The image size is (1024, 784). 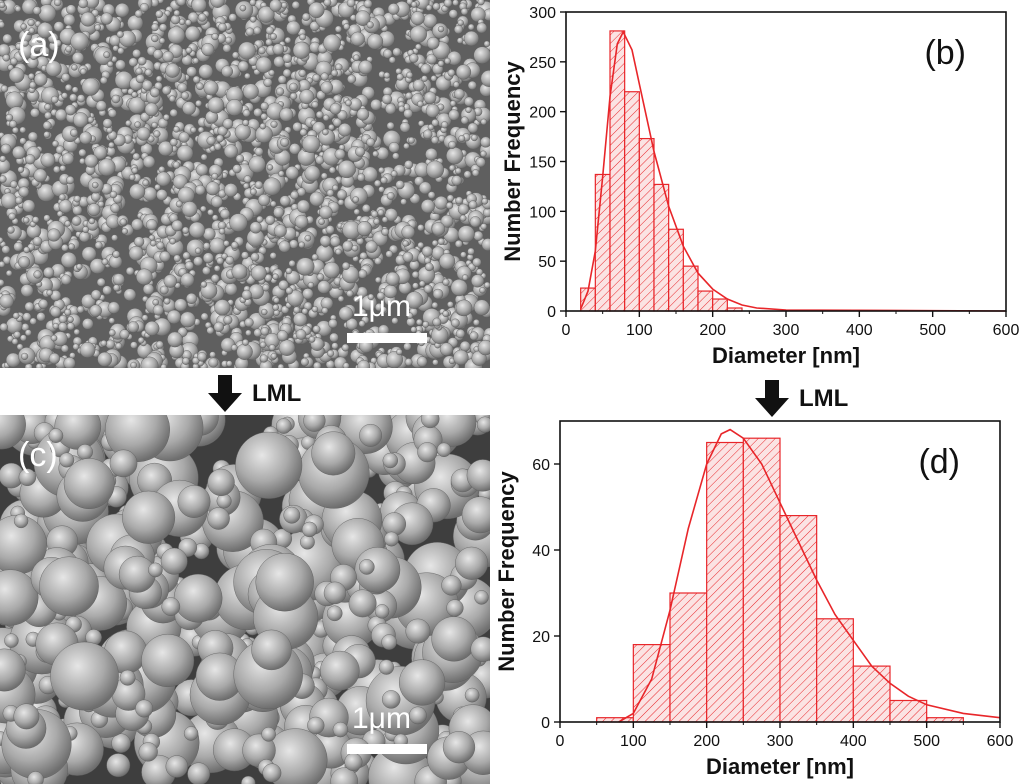 What do you see at coordinates (780, 766) in the screenshot?
I see `x-axis-label: Diameter [nm]` at bounding box center [780, 766].